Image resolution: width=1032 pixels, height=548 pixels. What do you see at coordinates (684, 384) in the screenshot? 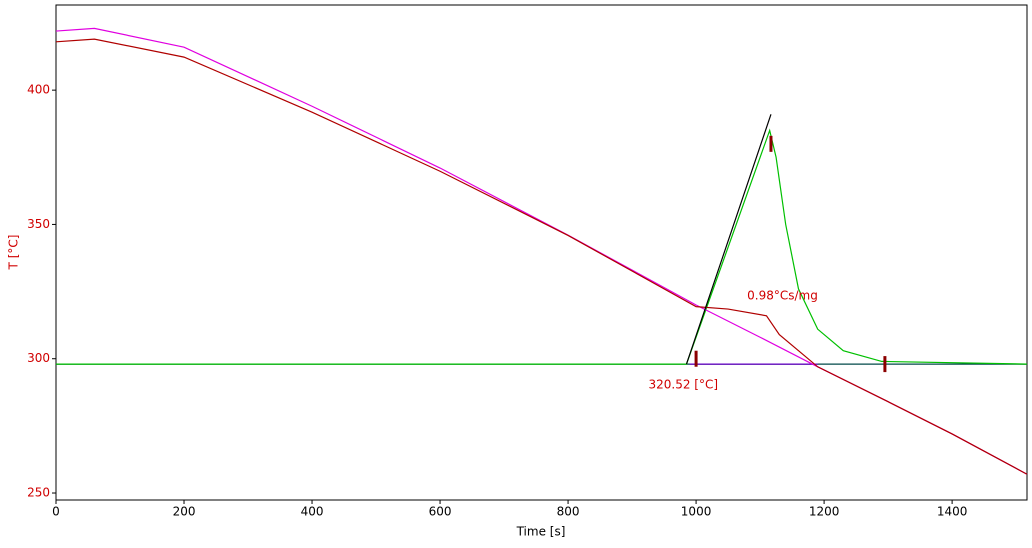
I see `annotation: 320.52 [°C]` at bounding box center [684, 384].